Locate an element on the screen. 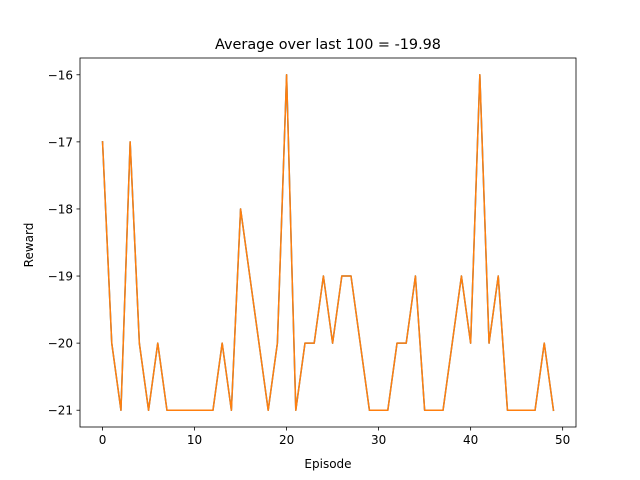  y-tick-label: −16 is located at coordinates (60, 75).